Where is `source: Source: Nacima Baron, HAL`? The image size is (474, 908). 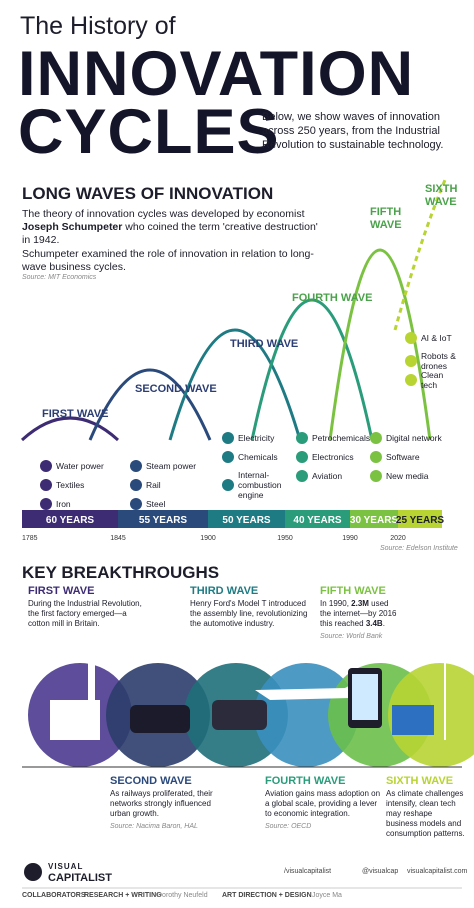 source: Source: Nacima Baron, HAL is located at coordinates (154, 826).